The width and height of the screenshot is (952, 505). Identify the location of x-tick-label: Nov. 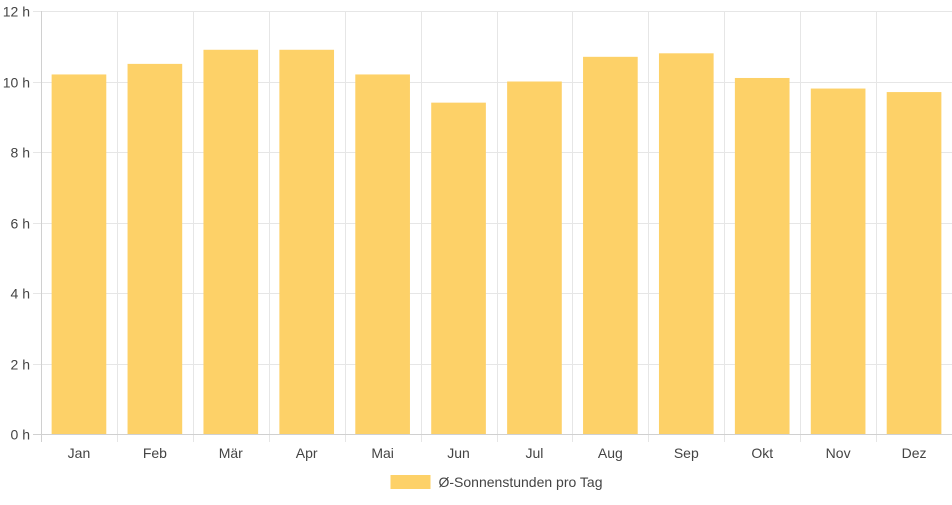
(838, 453).